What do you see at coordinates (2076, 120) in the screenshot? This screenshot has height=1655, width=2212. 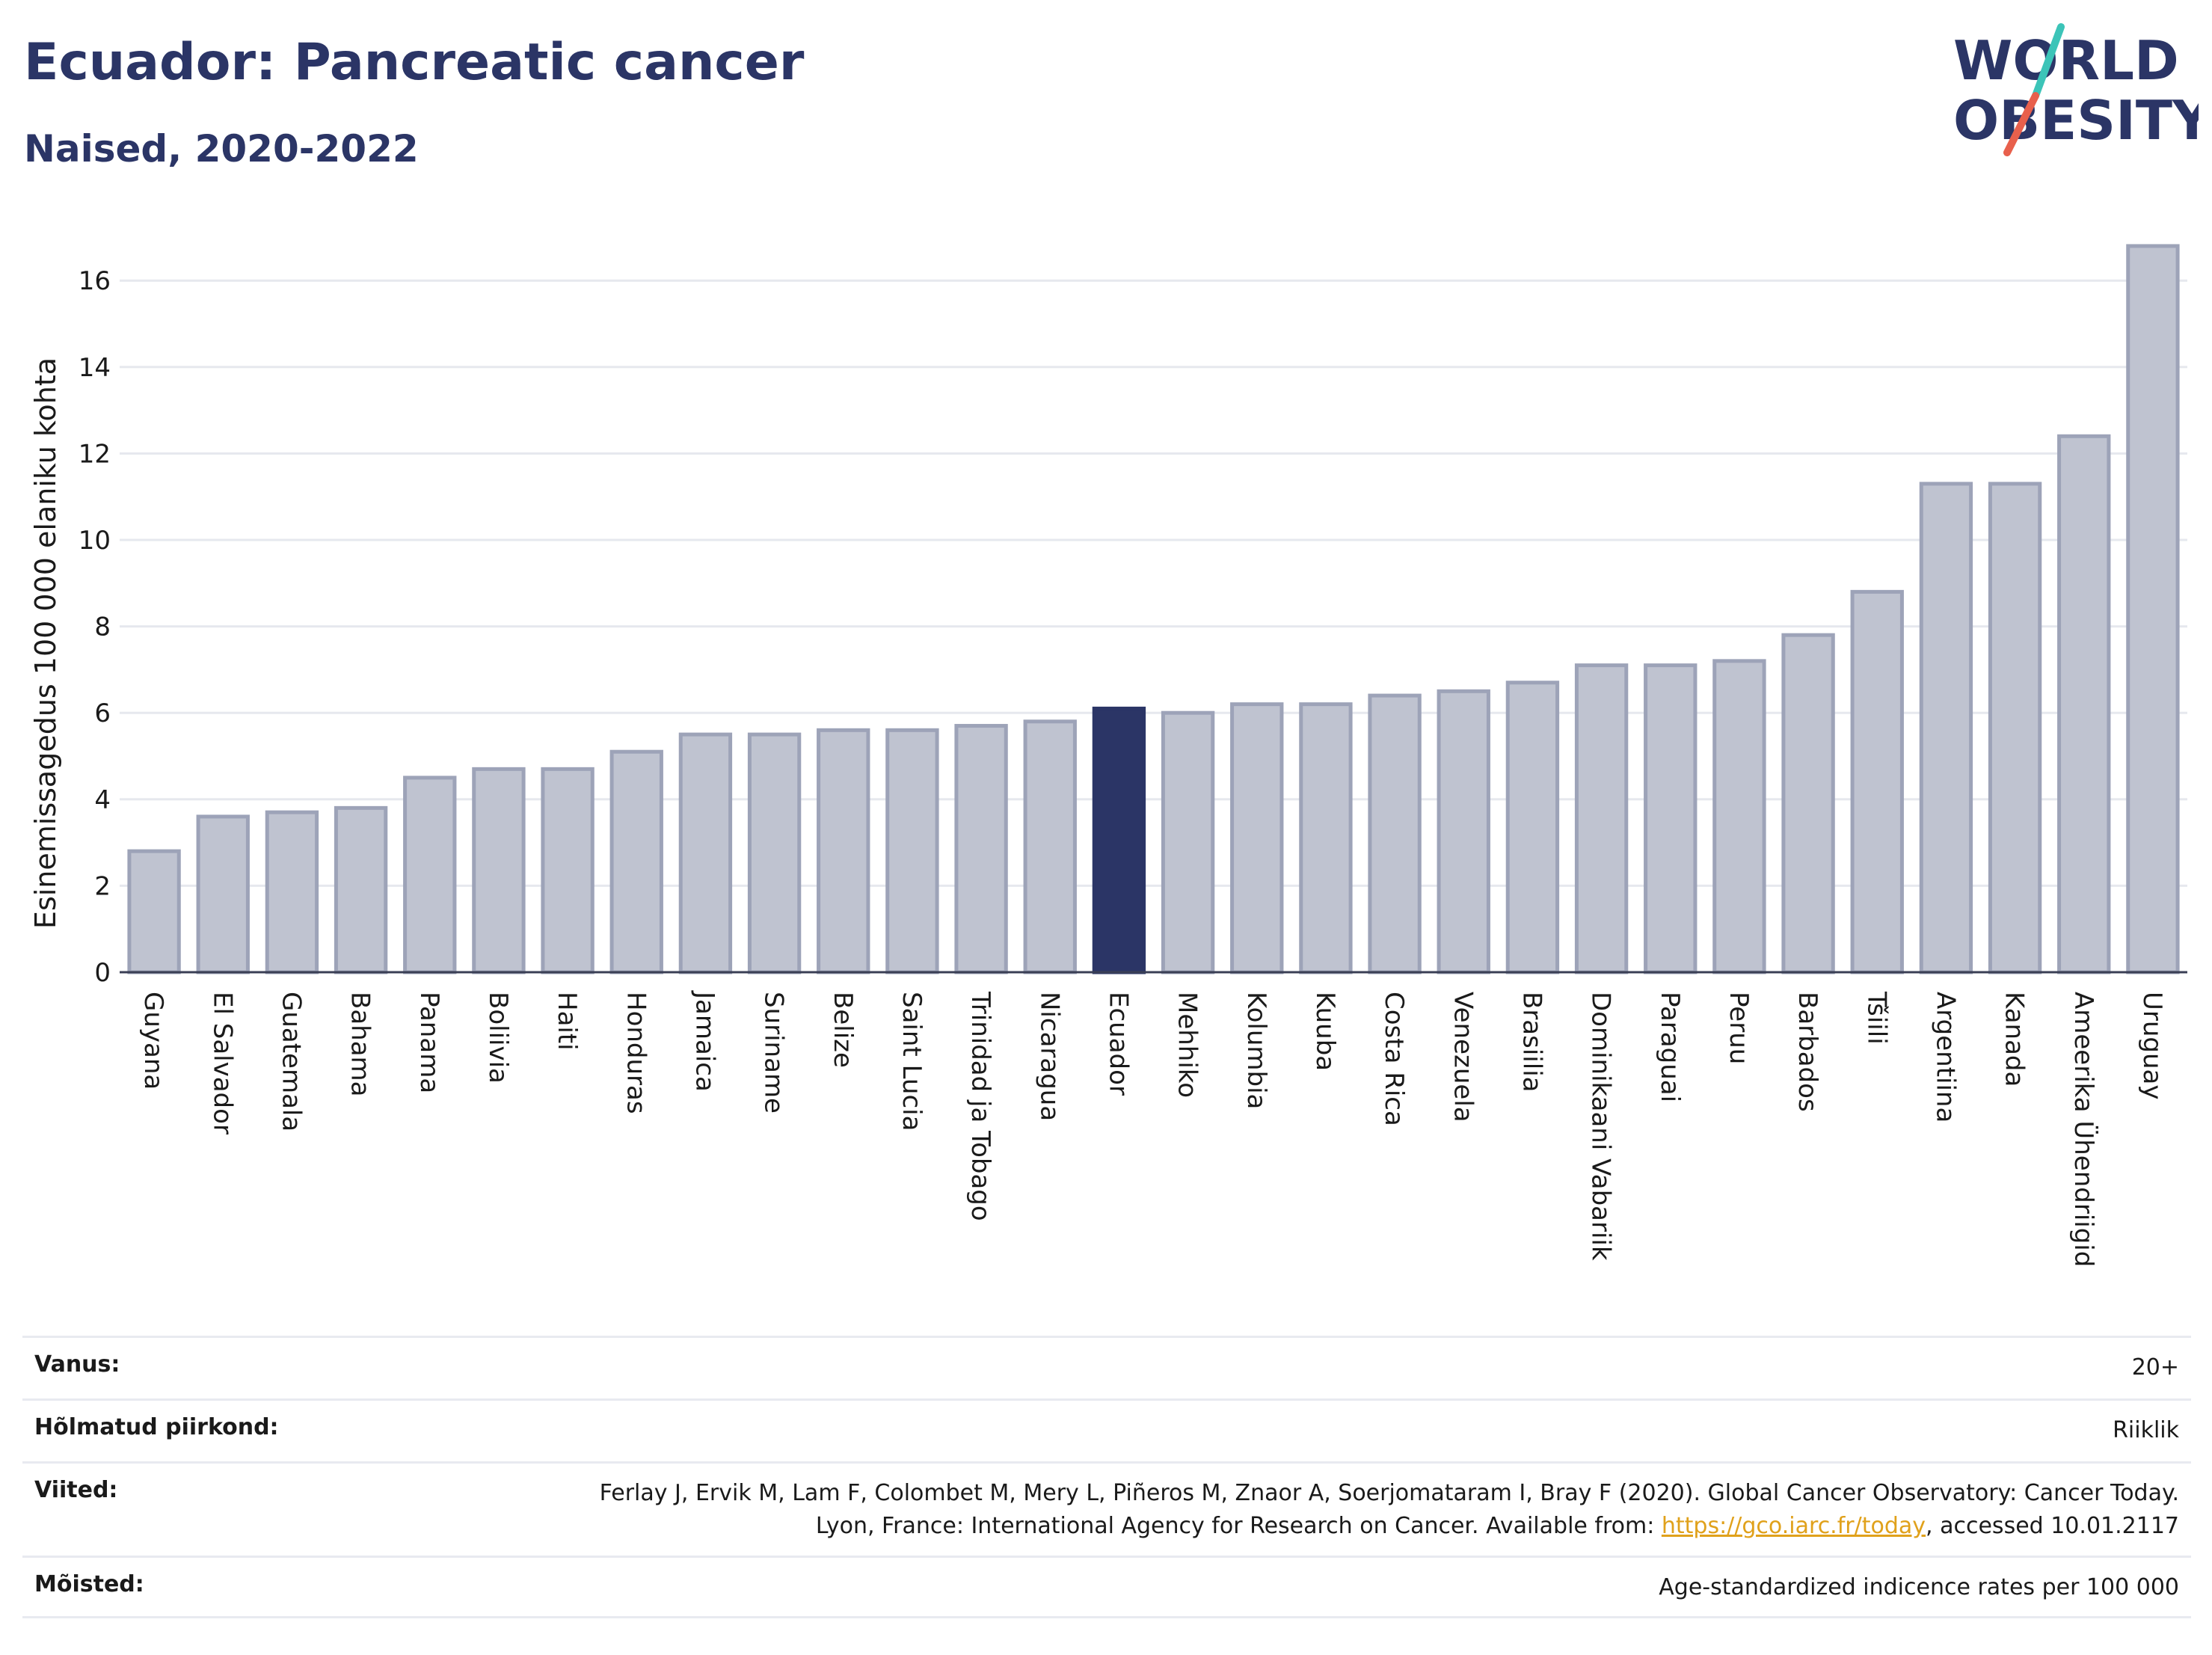 I see `logo-text-line2: OBESITY` at bounding box center [2076, 120].